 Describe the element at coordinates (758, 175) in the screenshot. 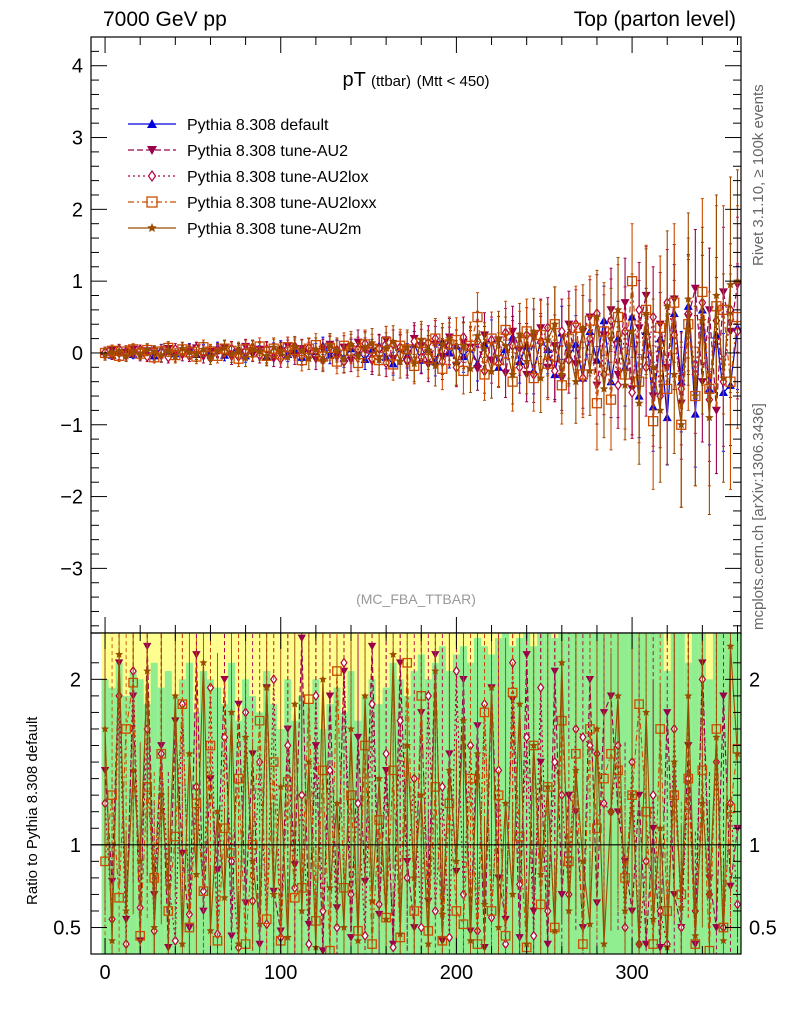

I see `rivet-version-label: Rivet 3.1.10, ≥ 100k events` at that location.